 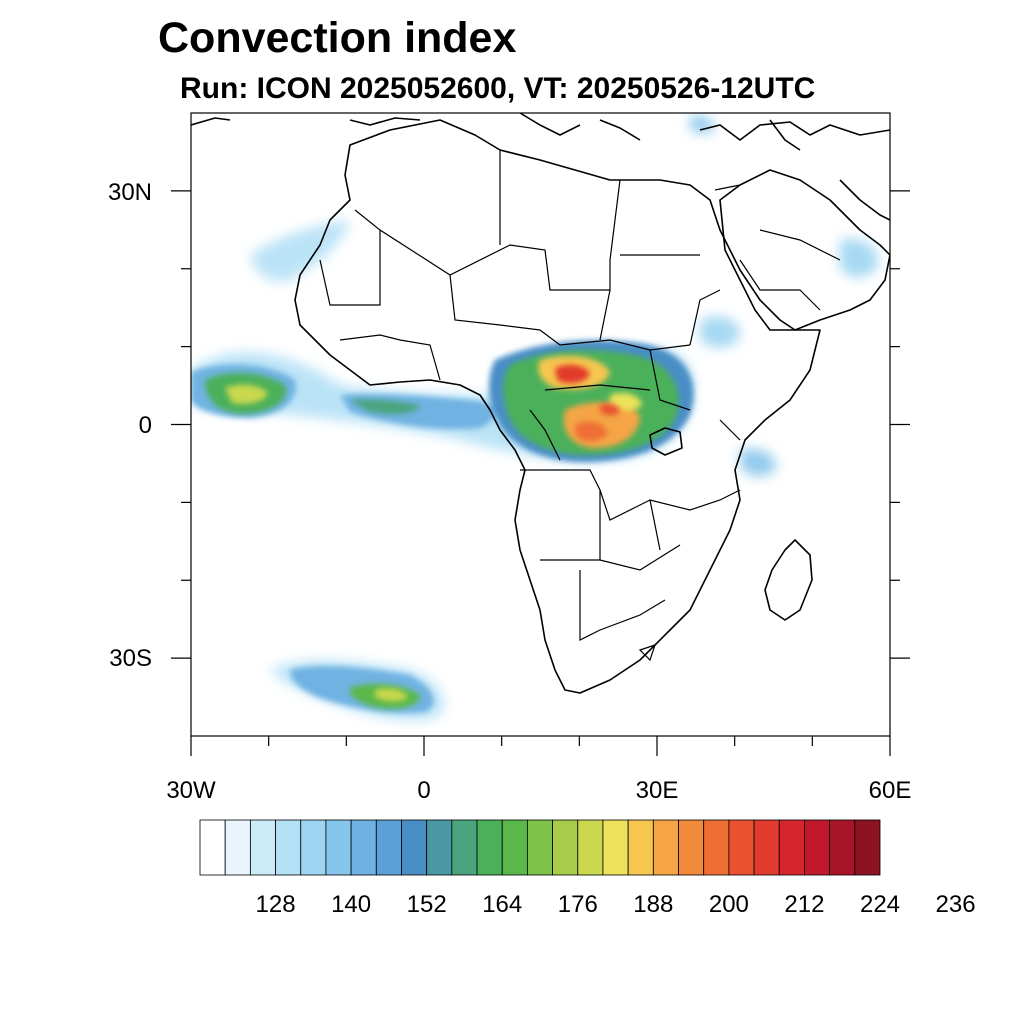 I want to click on colorbar, so click(x=540, y=847).